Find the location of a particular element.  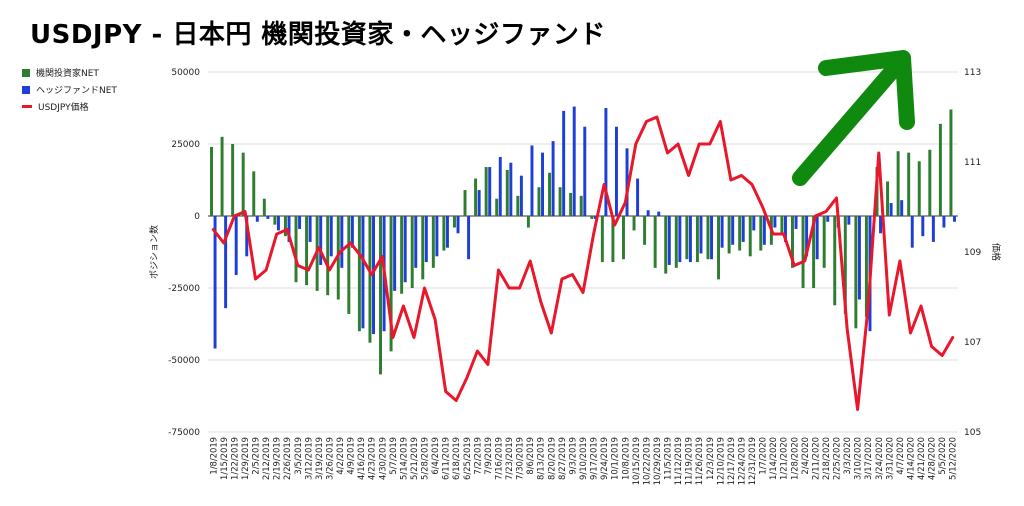

x-tick-label: 2/11/2020 is located at coordinates (815, 458).